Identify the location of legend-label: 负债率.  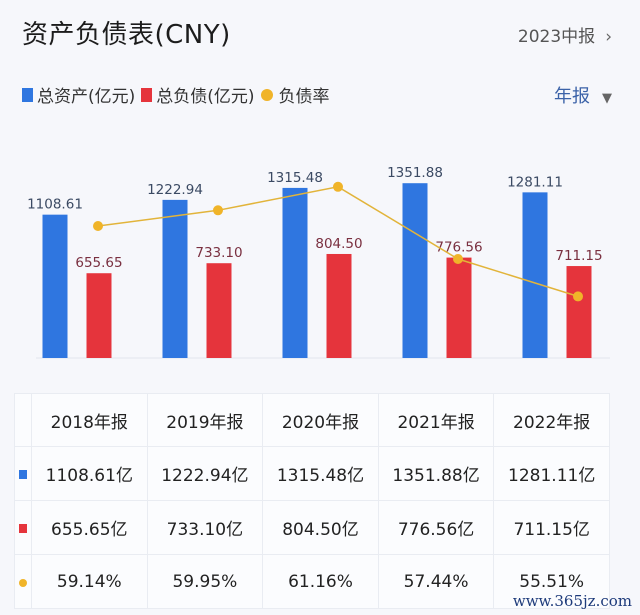
(304, 97).